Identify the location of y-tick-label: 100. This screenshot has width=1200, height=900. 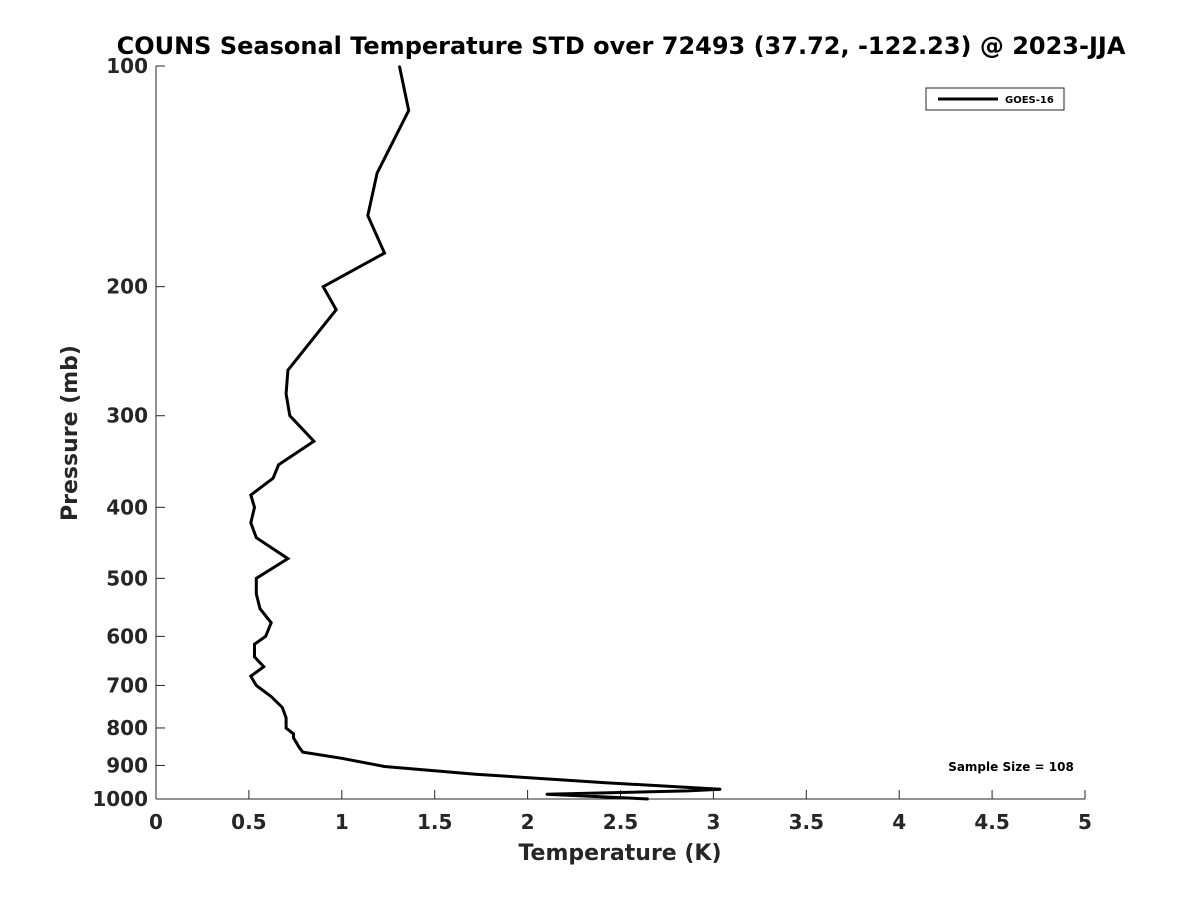
(127, 66).